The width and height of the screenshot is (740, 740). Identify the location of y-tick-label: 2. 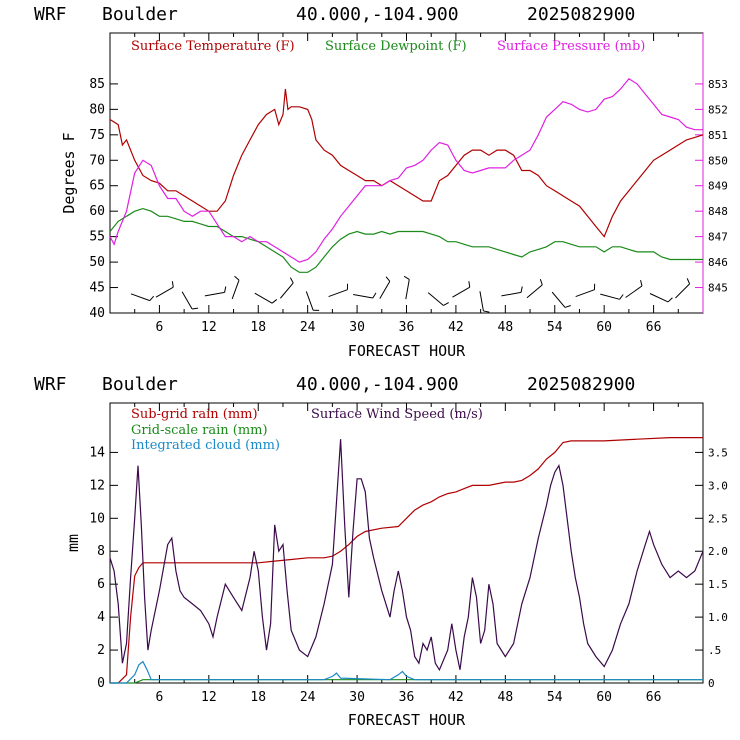
(101, 650).